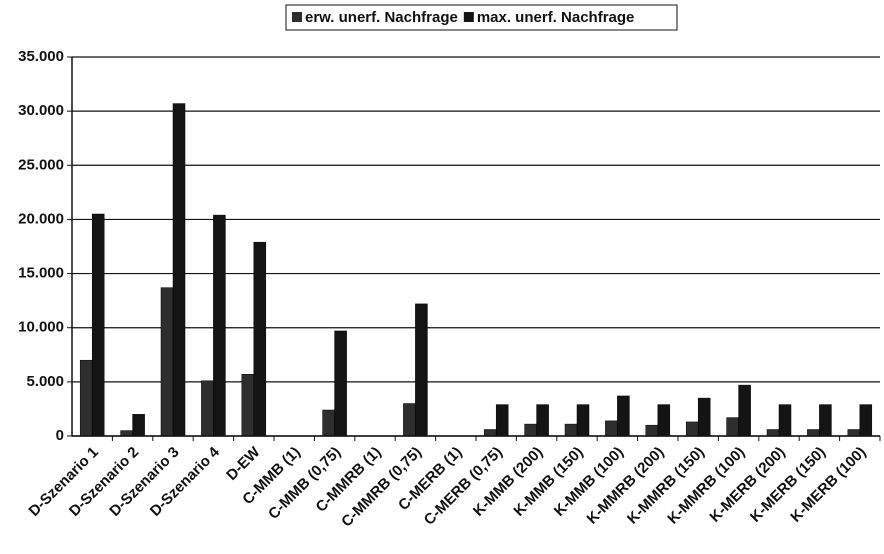  I want to click on y-tick-label: 25.000, so click(41, 164).